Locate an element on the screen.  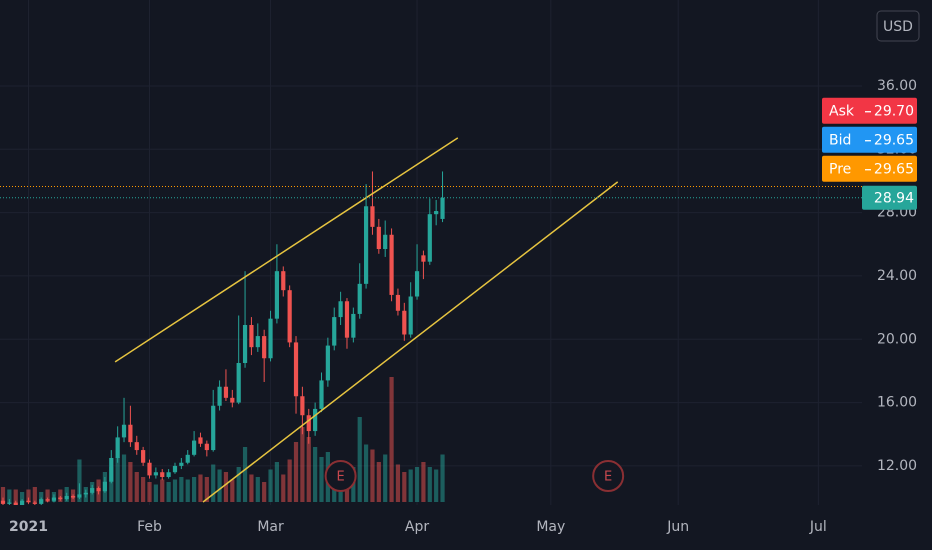
price-label-value: 29.70 is located at coordinates (894, 112).